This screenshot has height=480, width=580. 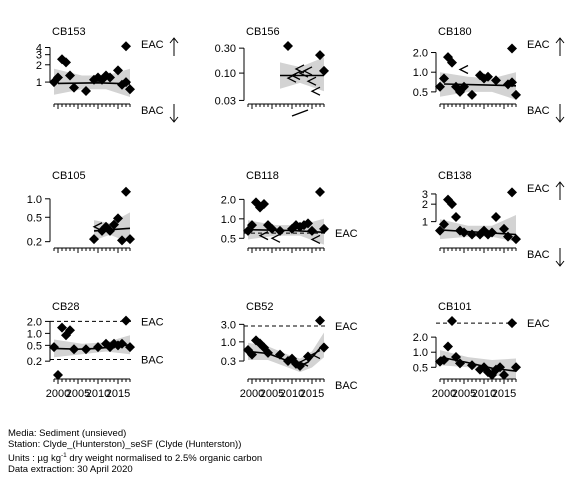 I want to click on caption-media: Media: Sediment (unsieved), so click(x=67, y=433).